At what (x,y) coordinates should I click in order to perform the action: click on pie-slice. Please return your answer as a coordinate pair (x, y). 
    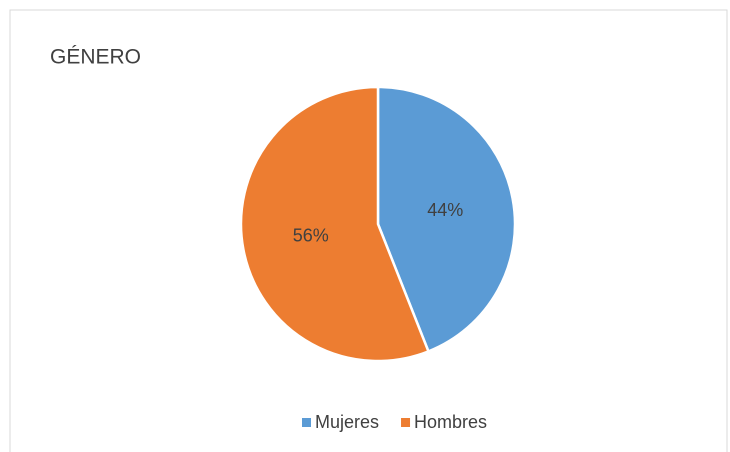
    Looking at the image, I should click on (446, 219).